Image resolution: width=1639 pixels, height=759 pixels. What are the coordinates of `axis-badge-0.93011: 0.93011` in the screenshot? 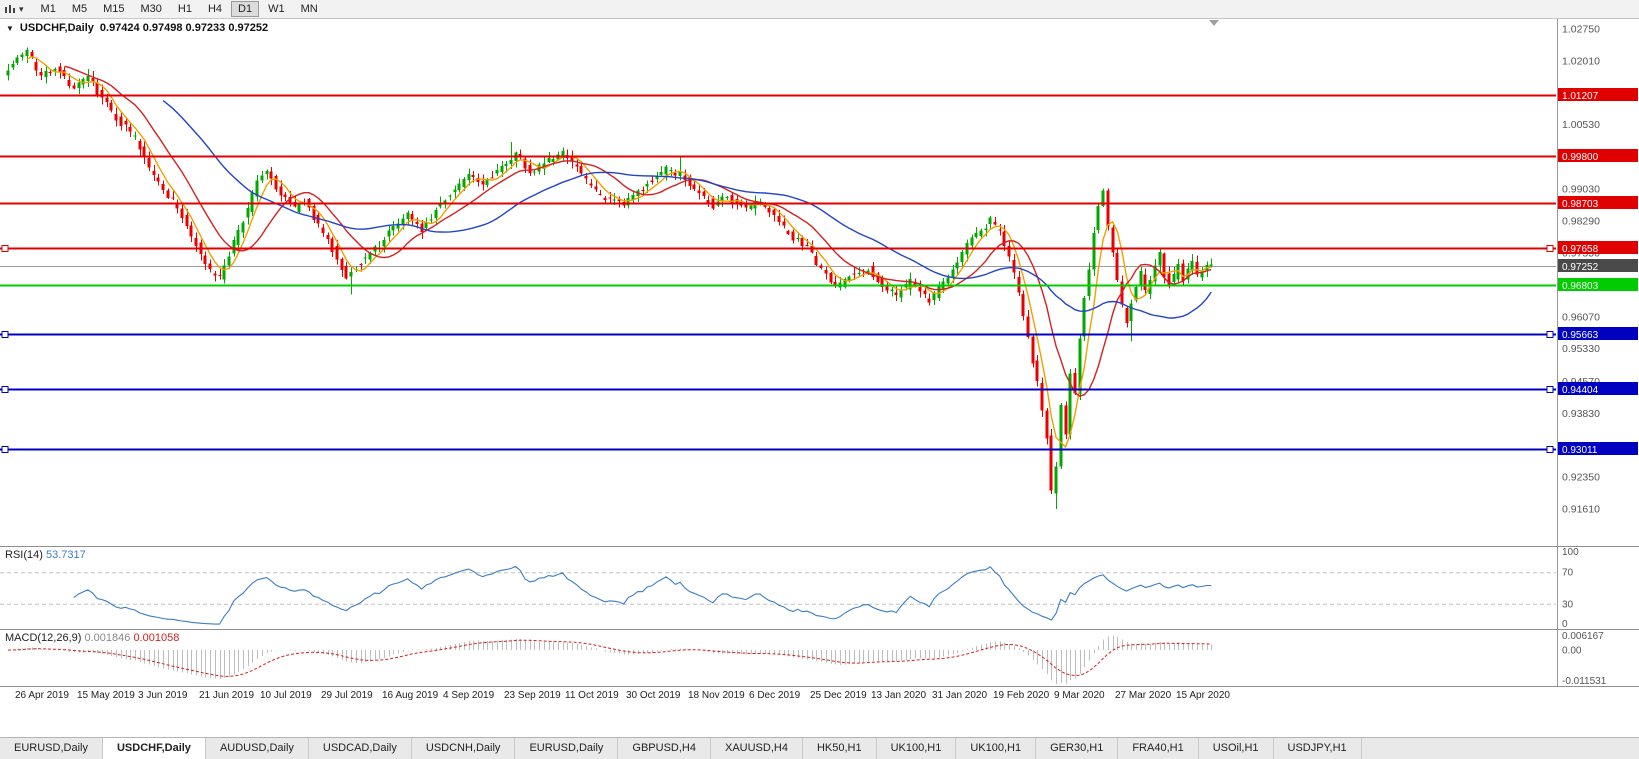 It's located at (1598, 449).